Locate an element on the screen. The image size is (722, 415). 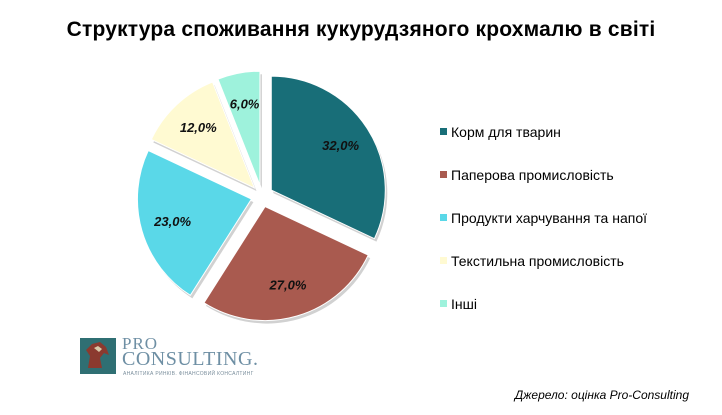
slice-data-label: 12,0% is located at coordinates (198, 127).